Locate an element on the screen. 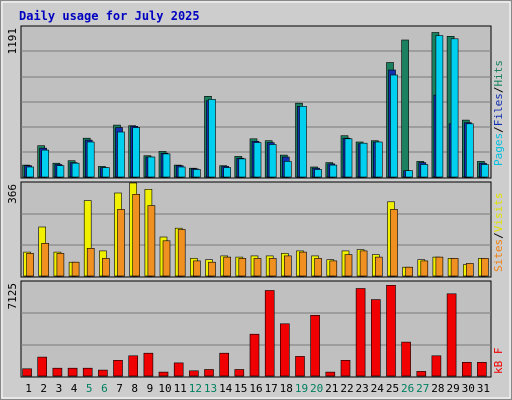 The image size is (512, 400). day-label-30: 30 is located at coordinates (468, 388).